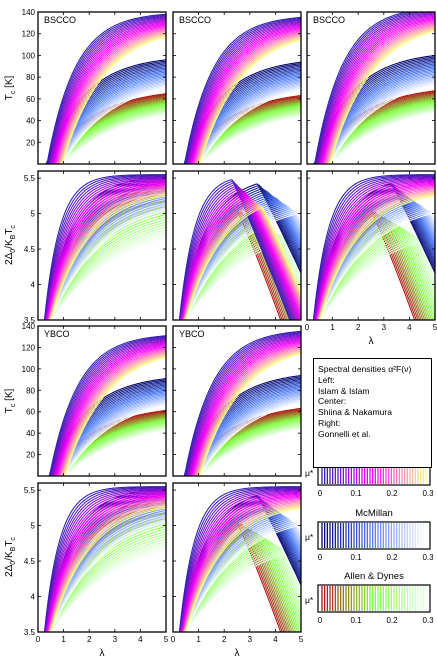 This screenshot has width=437, height=664. I want to click on info-line: Left:, so click(326, 379).